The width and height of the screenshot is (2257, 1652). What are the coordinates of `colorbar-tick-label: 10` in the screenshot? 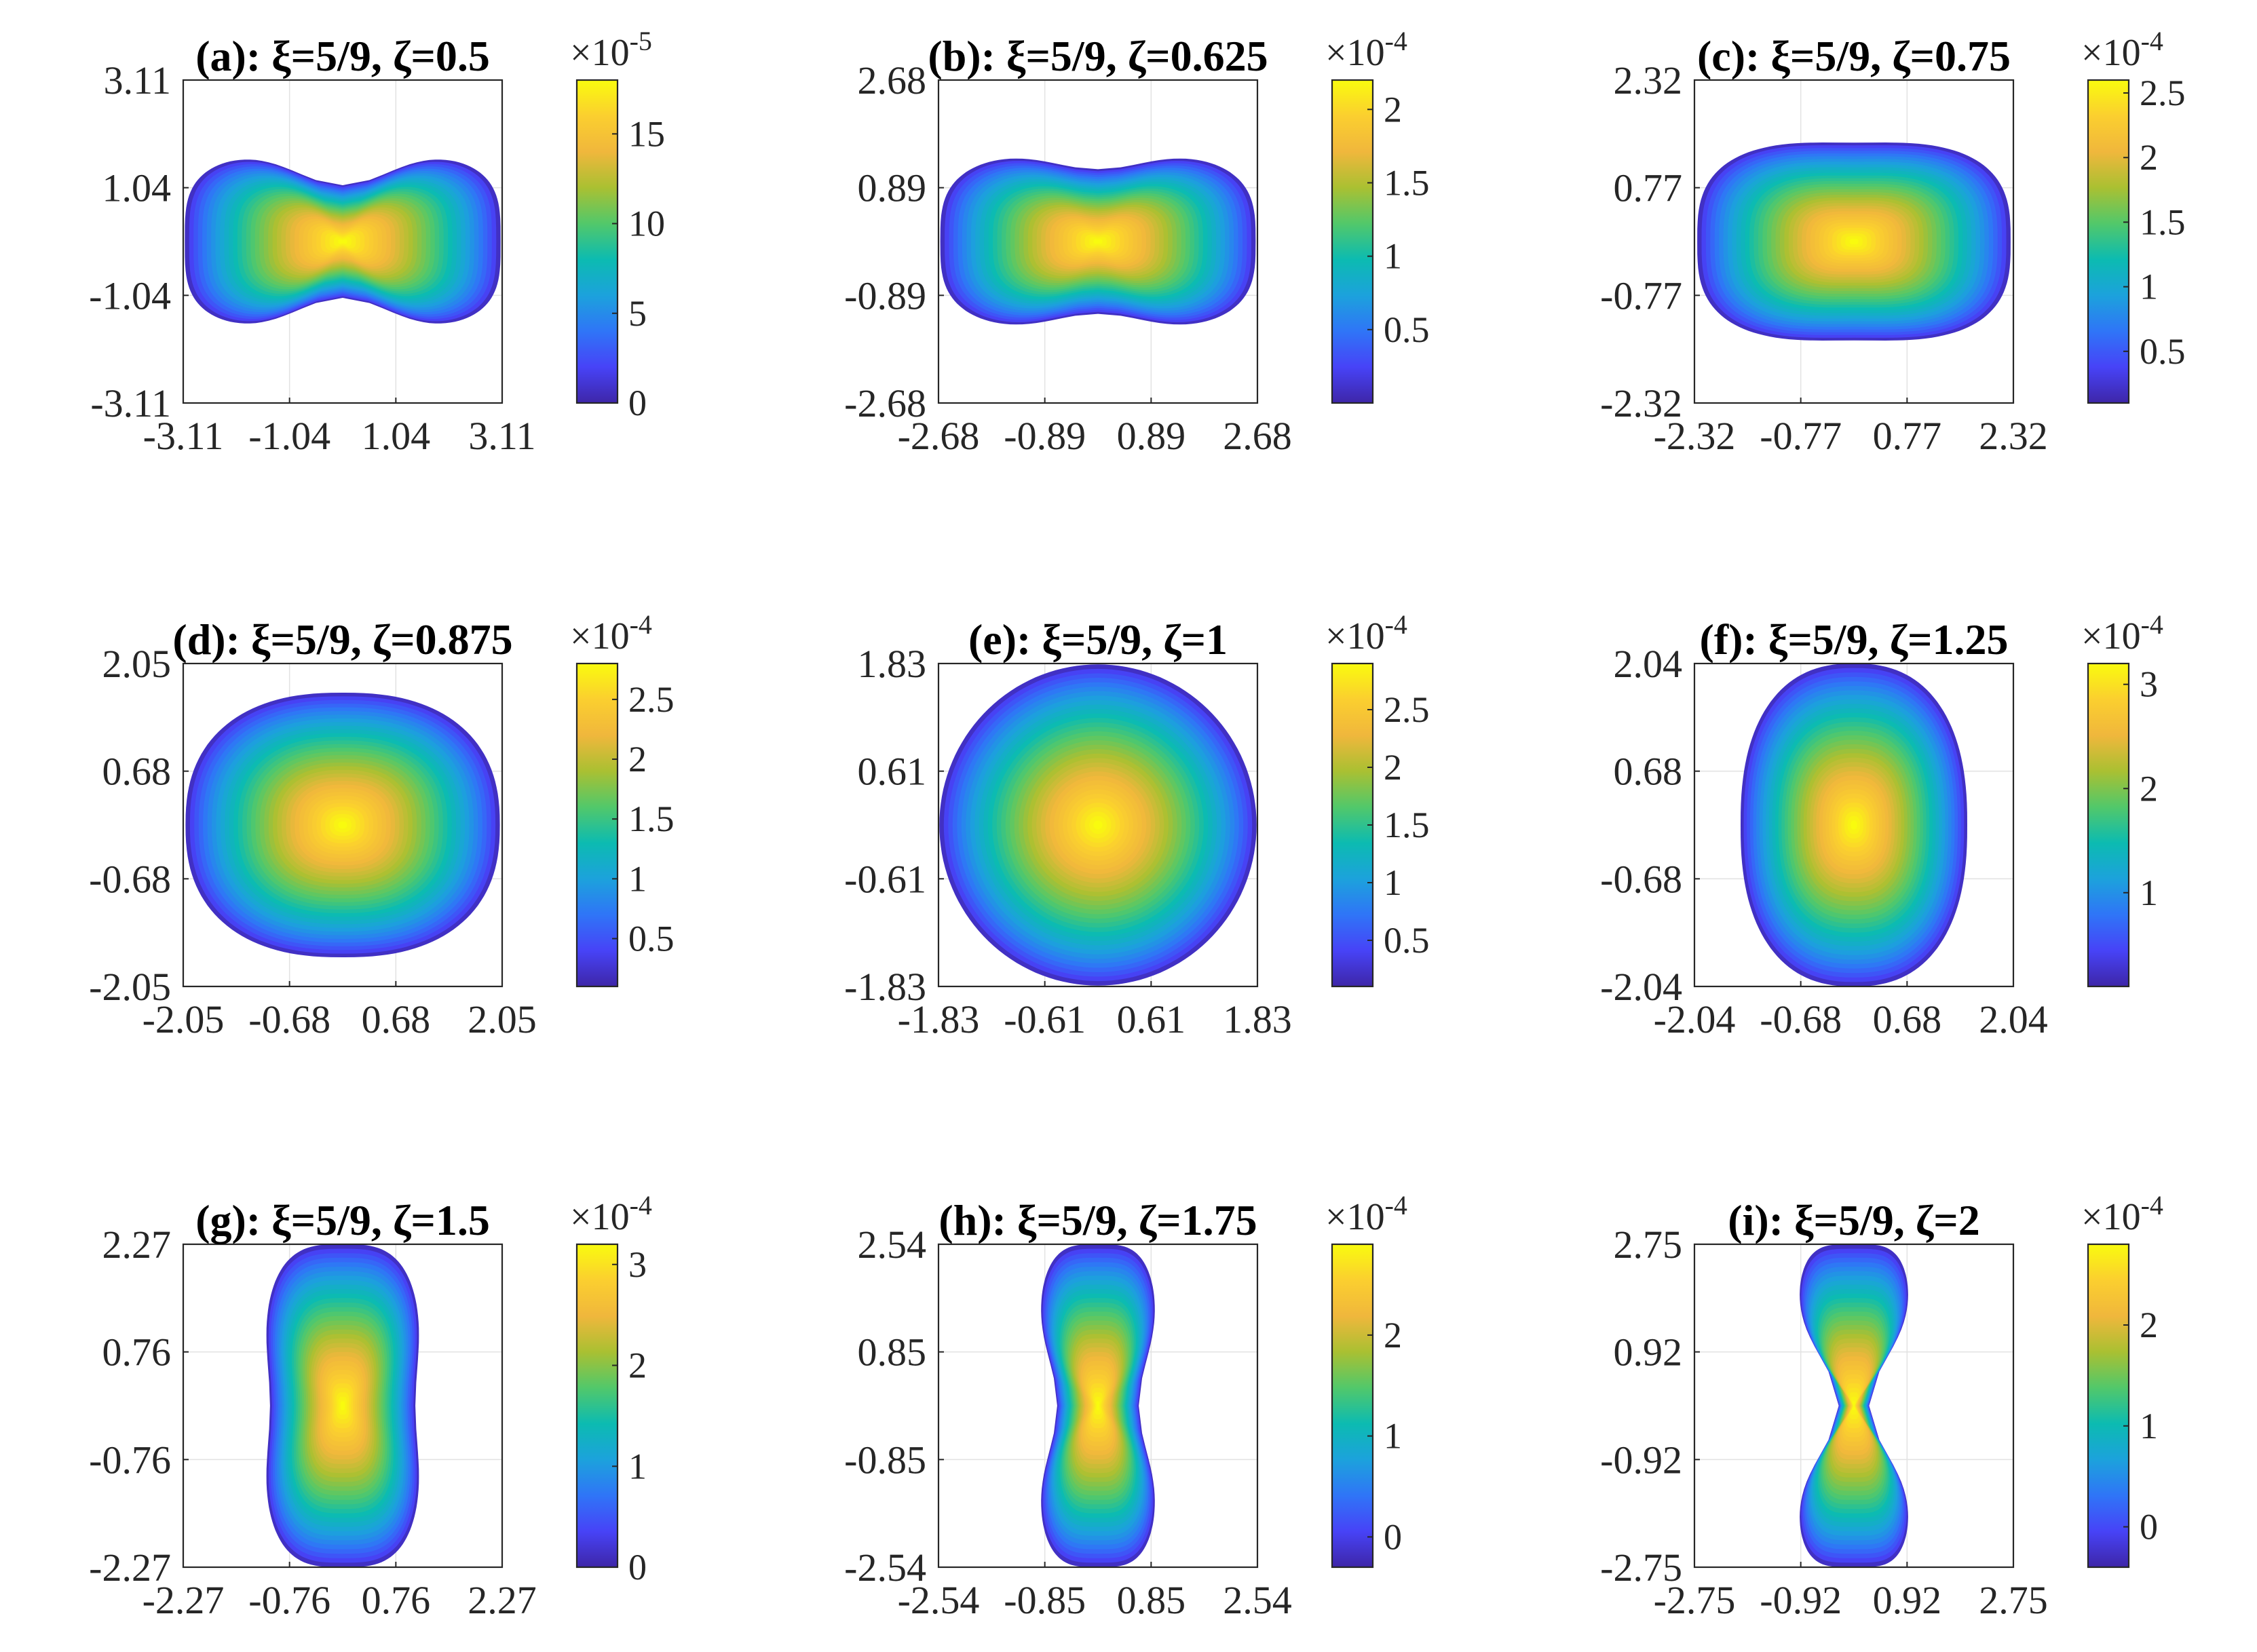 It's located at (646, 224).